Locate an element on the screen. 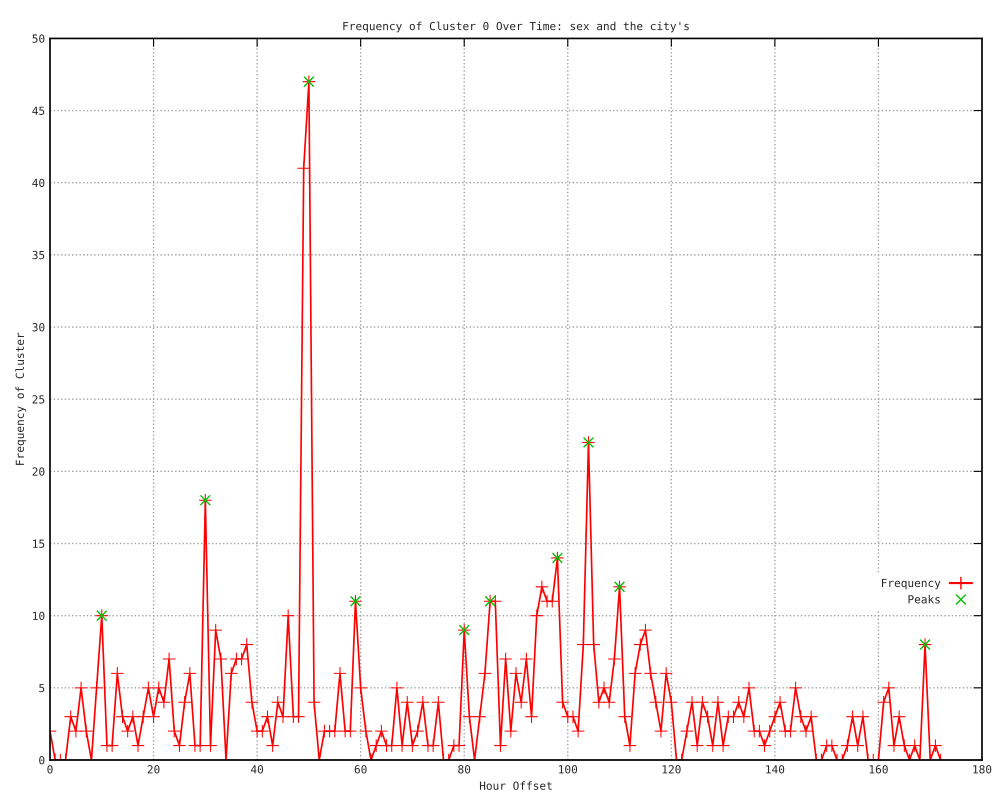 This screenshot has height=800, width=1000. y-tick-label: 5 is located at coordinates (41, 688).